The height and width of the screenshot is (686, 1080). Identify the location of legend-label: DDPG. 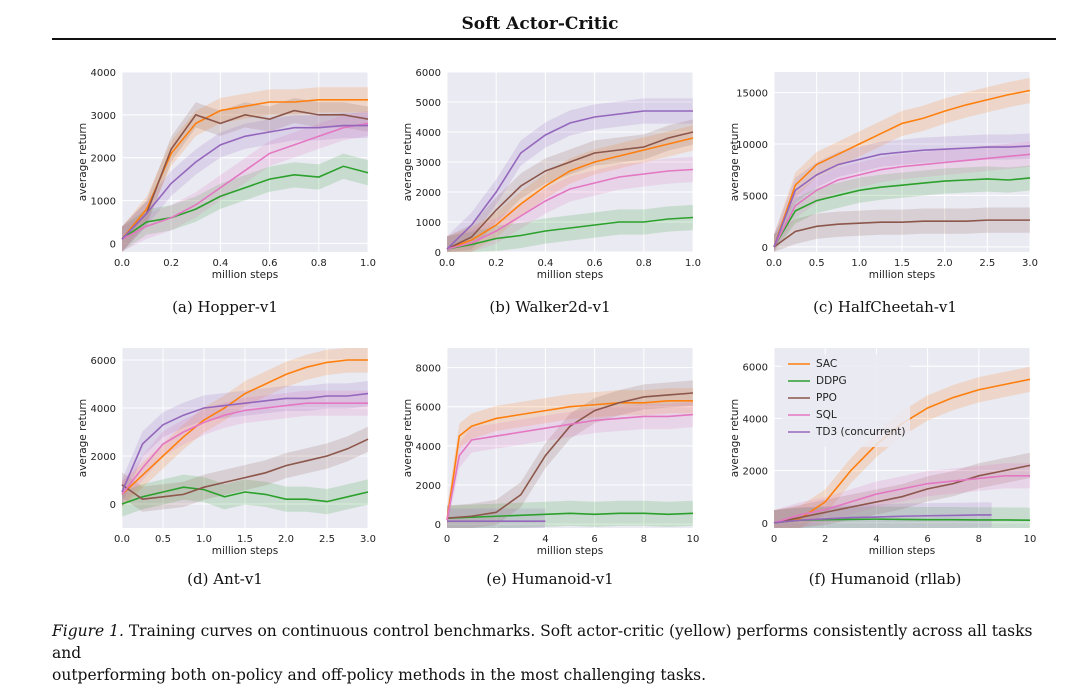
(831, 381).